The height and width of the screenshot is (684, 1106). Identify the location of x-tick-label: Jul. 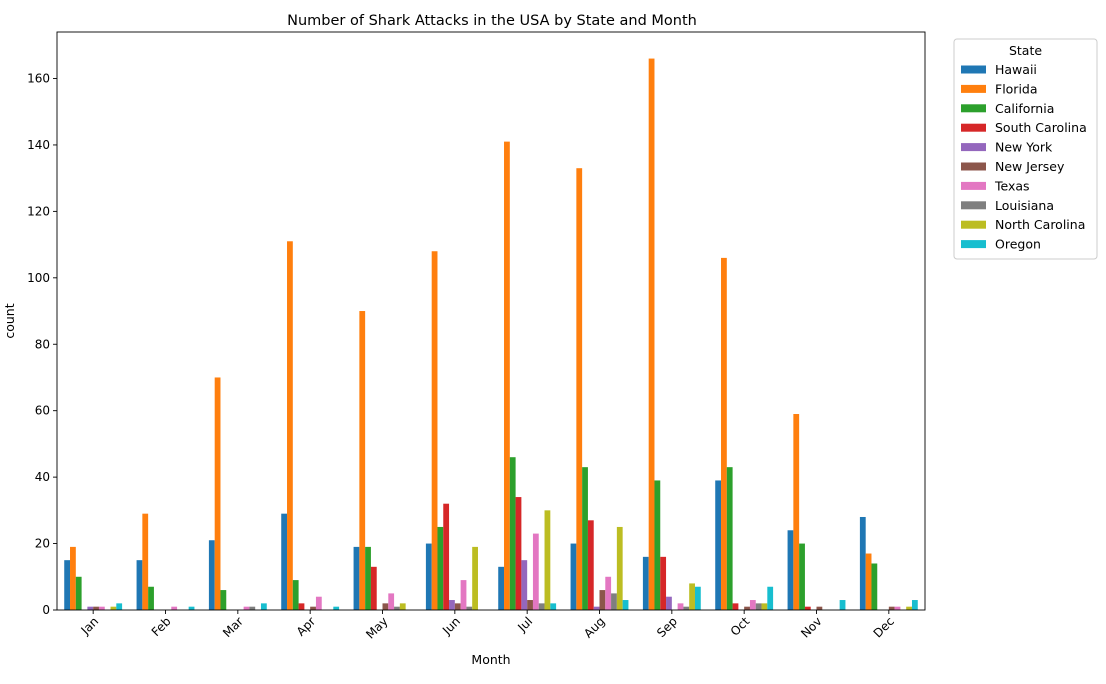
(524, 624).